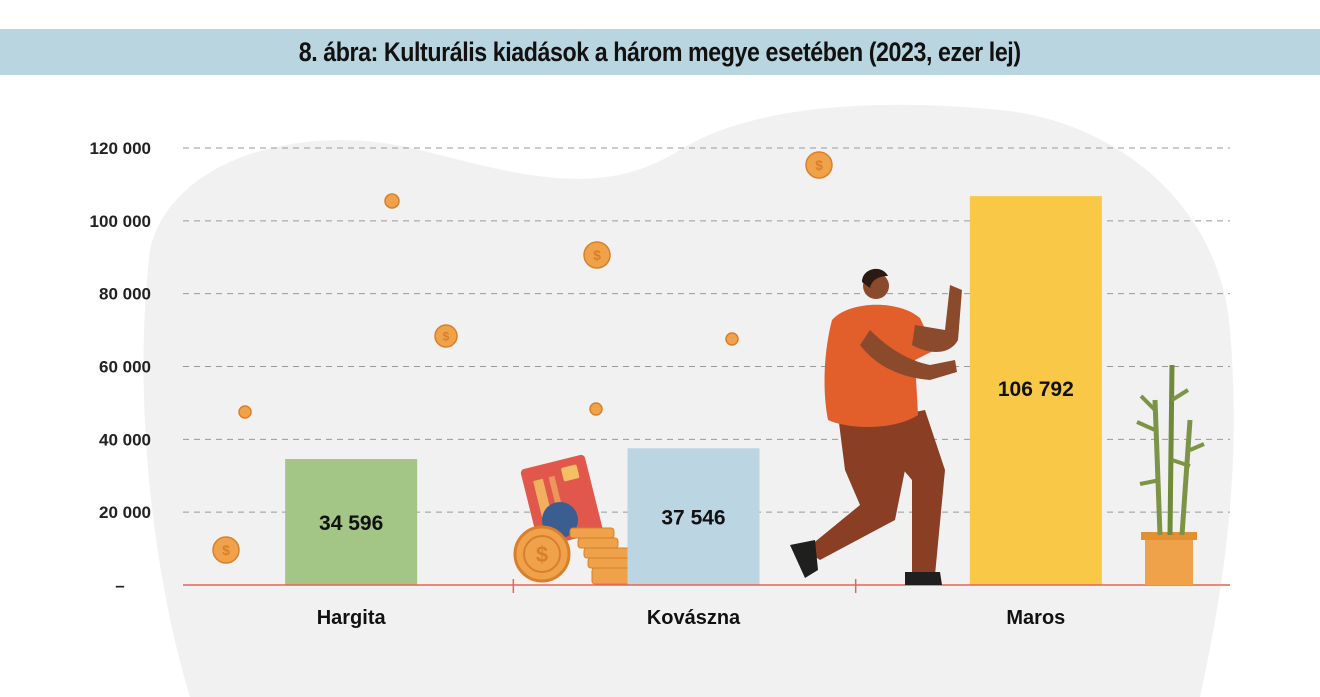 The height and width of the screenshot is (697, 1320). What do you see at coordinates (1035, 618) in the screenshot?
I see `x-category-label: Maros` at bounding box center [1035, 618].